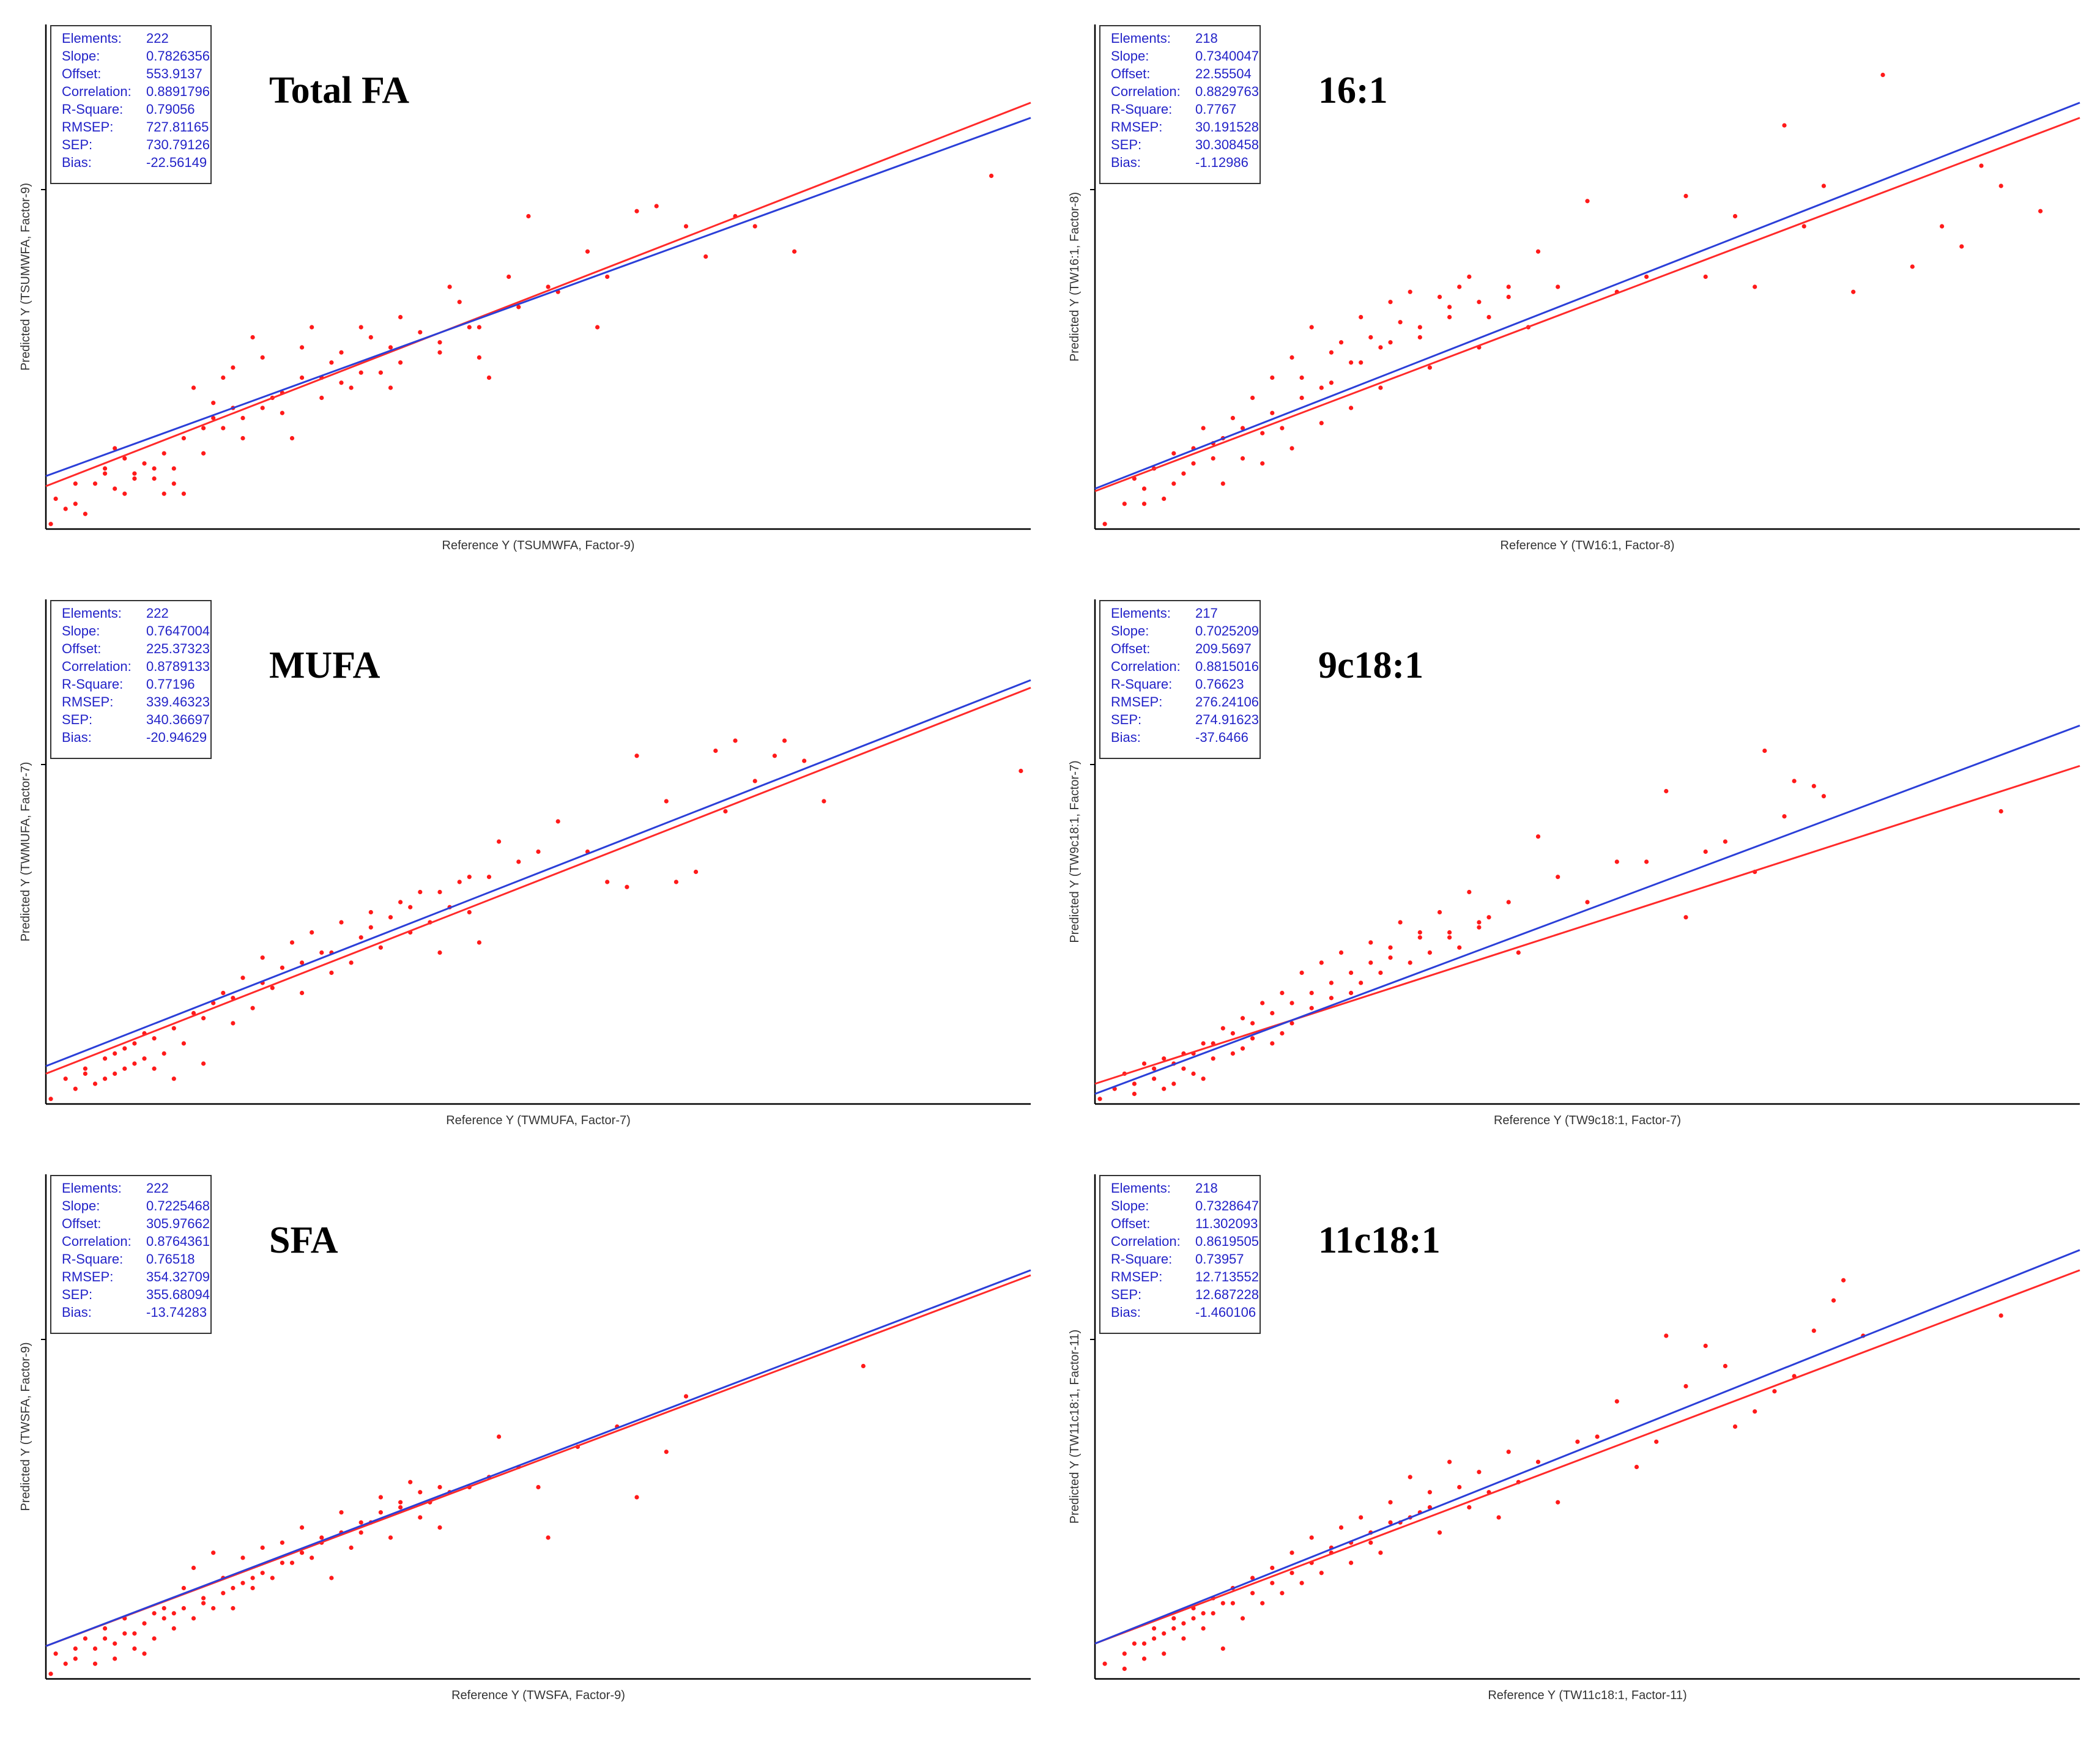  Describe the element at coordinates (1221, 163) in the screenshot. I see `stats-value: -1.12986` at that location.